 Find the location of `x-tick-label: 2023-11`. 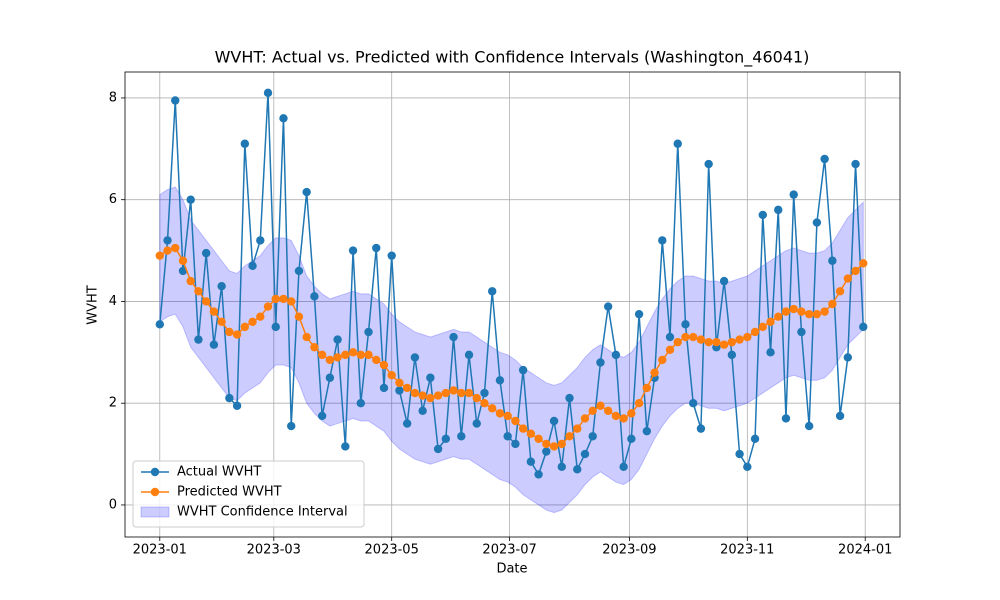

x-tick-label: 2023-11 is located at coordinates (747, 550).